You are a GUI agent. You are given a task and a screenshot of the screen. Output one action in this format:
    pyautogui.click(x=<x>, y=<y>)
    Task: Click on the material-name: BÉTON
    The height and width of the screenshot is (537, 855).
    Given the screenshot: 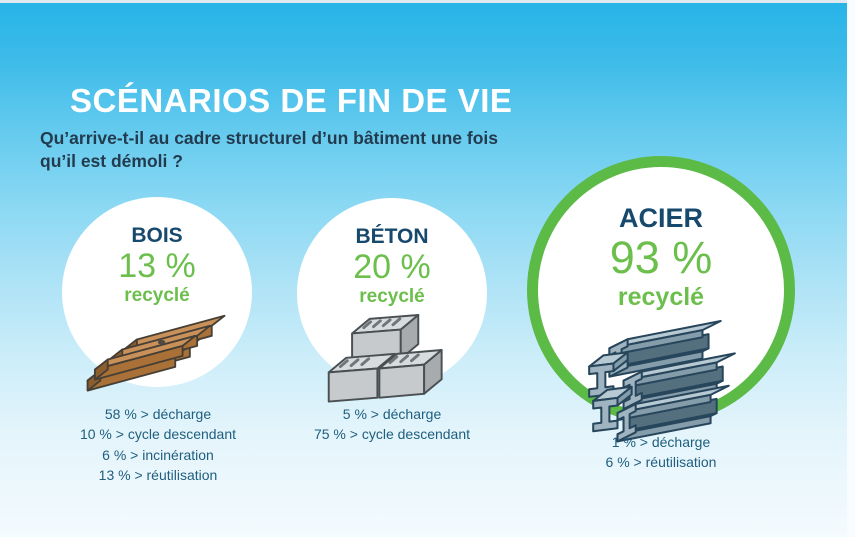 What is the action you would take?
    pyautogui.click(x=392, y=236)
    